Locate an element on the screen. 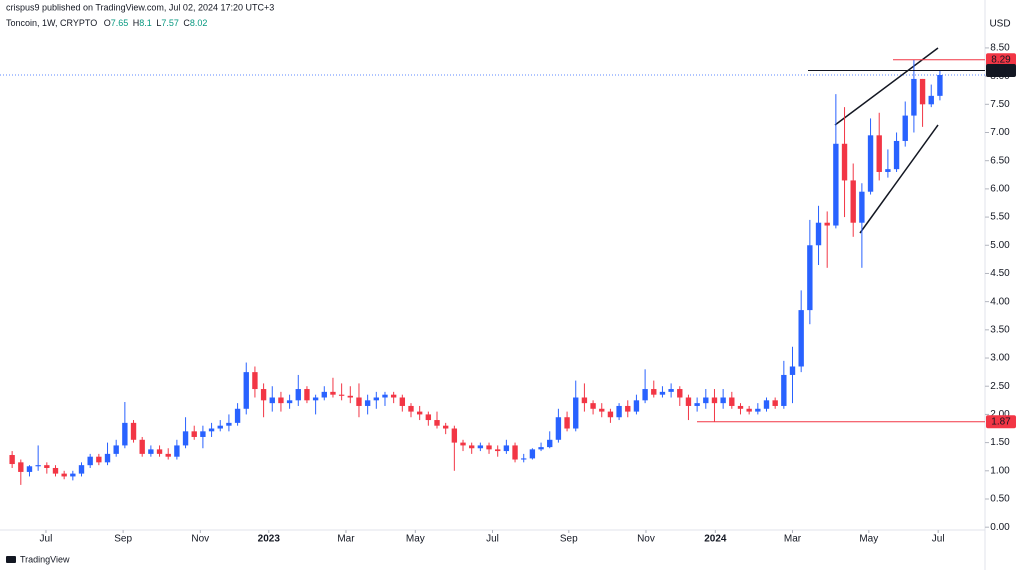 The width and height of the screenshot is (1024, 570). y-tick-label: 4.50 is located at coordinates (1000, 273).